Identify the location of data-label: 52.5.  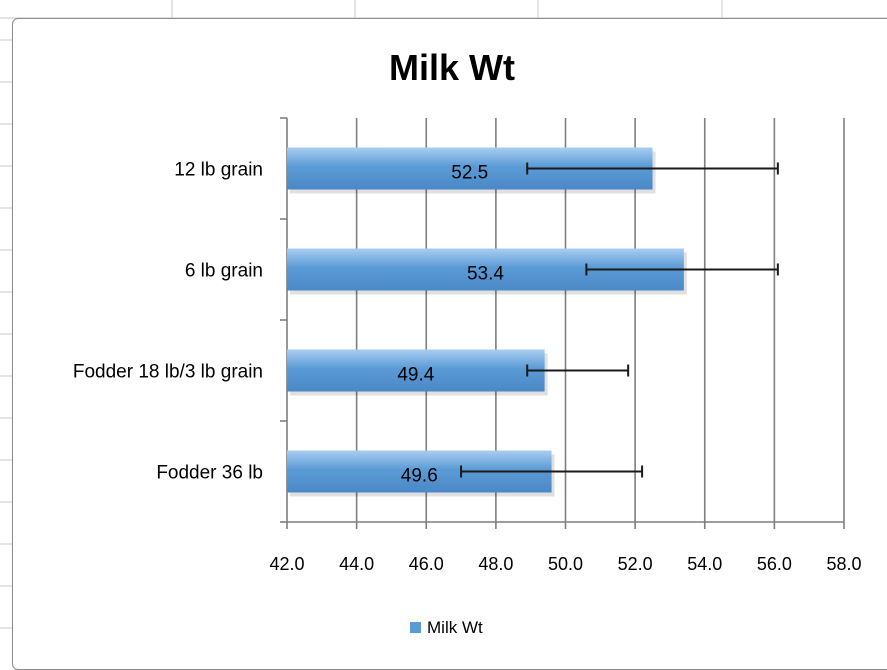
(469, 173).